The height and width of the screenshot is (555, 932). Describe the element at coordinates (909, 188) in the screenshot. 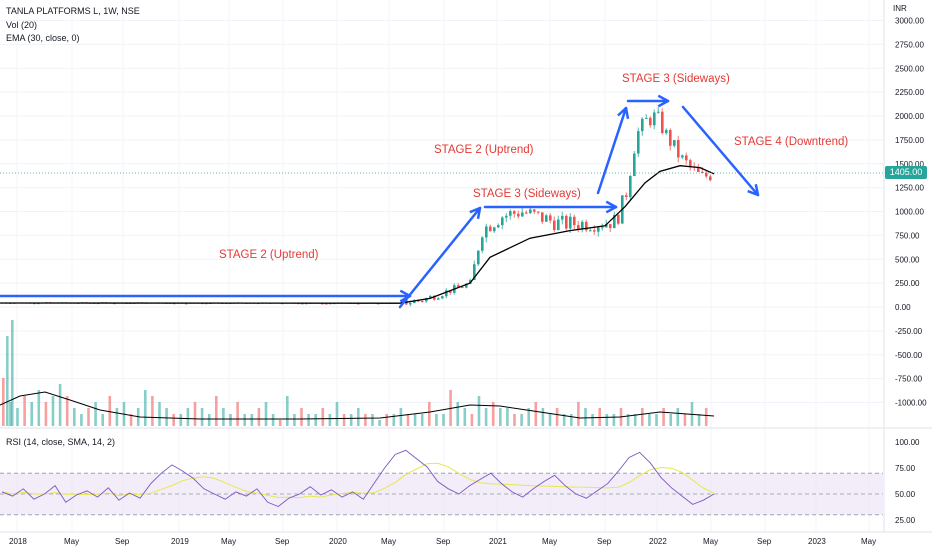

I see `price-tick-label: 1250.00` at that location.